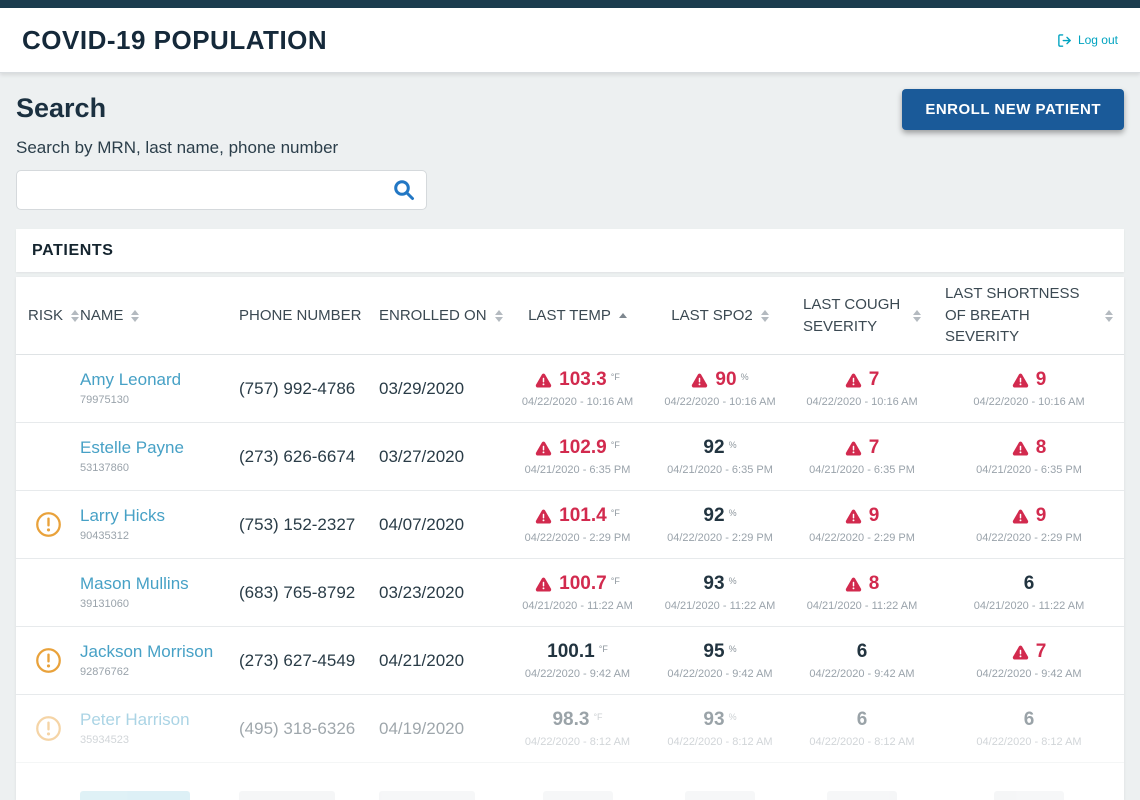  What do you see at coordinates (1029, 402) in the screenshot?
I see `last-shortness-of-breath-severity-timestamp: 04/22/2020 - 10:16 AM` at bounding box center [1029, 402].